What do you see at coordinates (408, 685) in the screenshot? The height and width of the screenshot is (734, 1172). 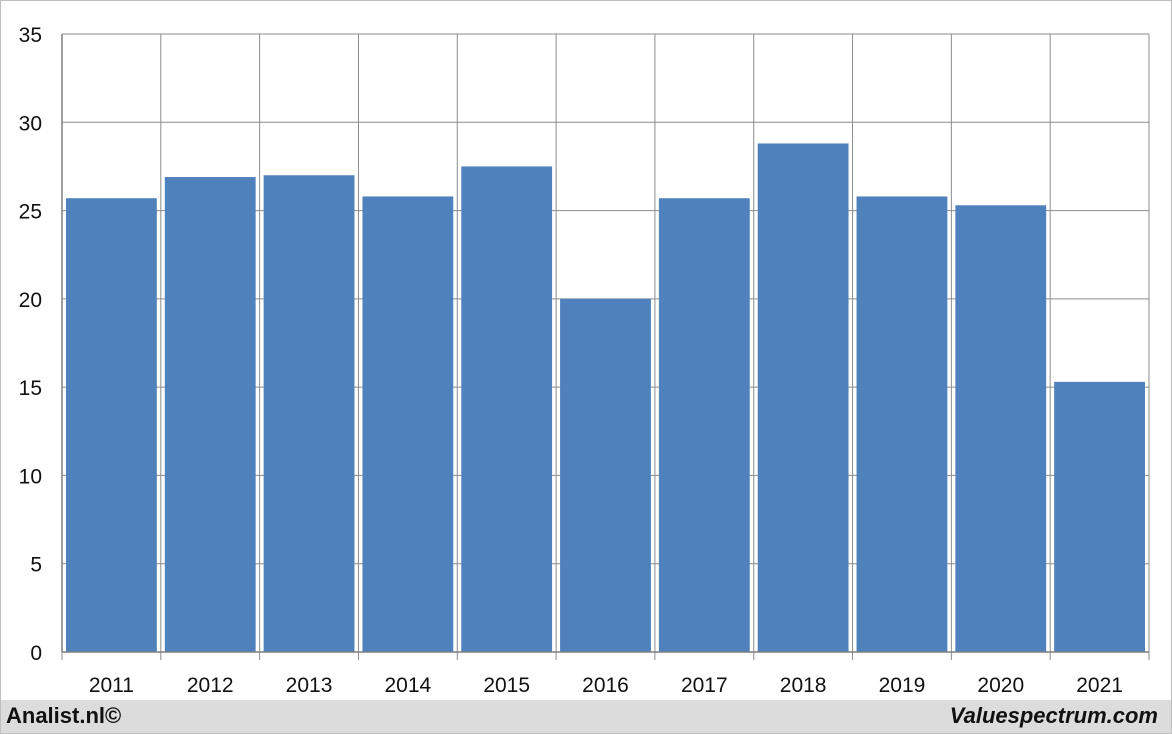 I see `x-tick-label: 2014` at bounding box center [408, 685].